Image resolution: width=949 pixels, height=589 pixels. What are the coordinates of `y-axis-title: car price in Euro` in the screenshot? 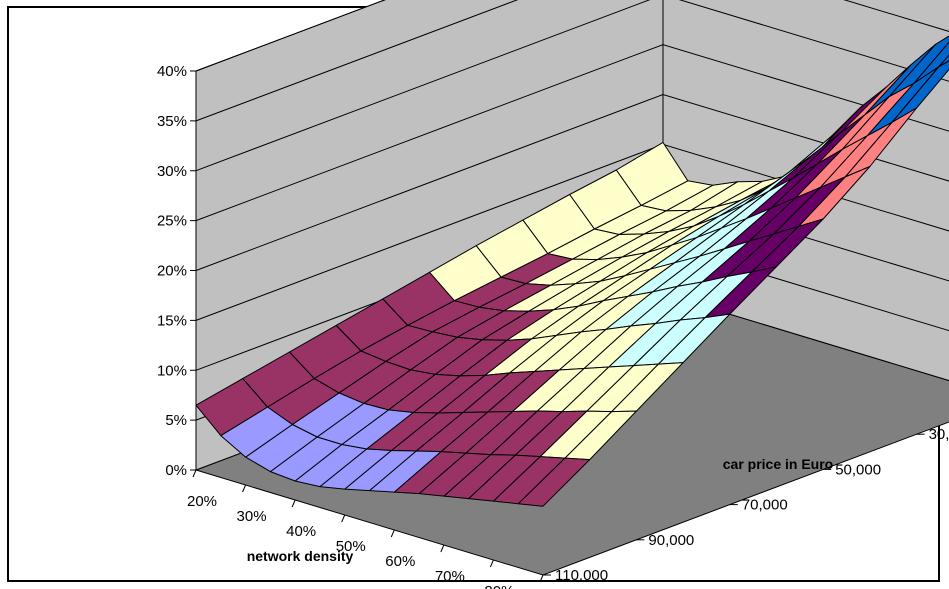 It's located at (778, 464).